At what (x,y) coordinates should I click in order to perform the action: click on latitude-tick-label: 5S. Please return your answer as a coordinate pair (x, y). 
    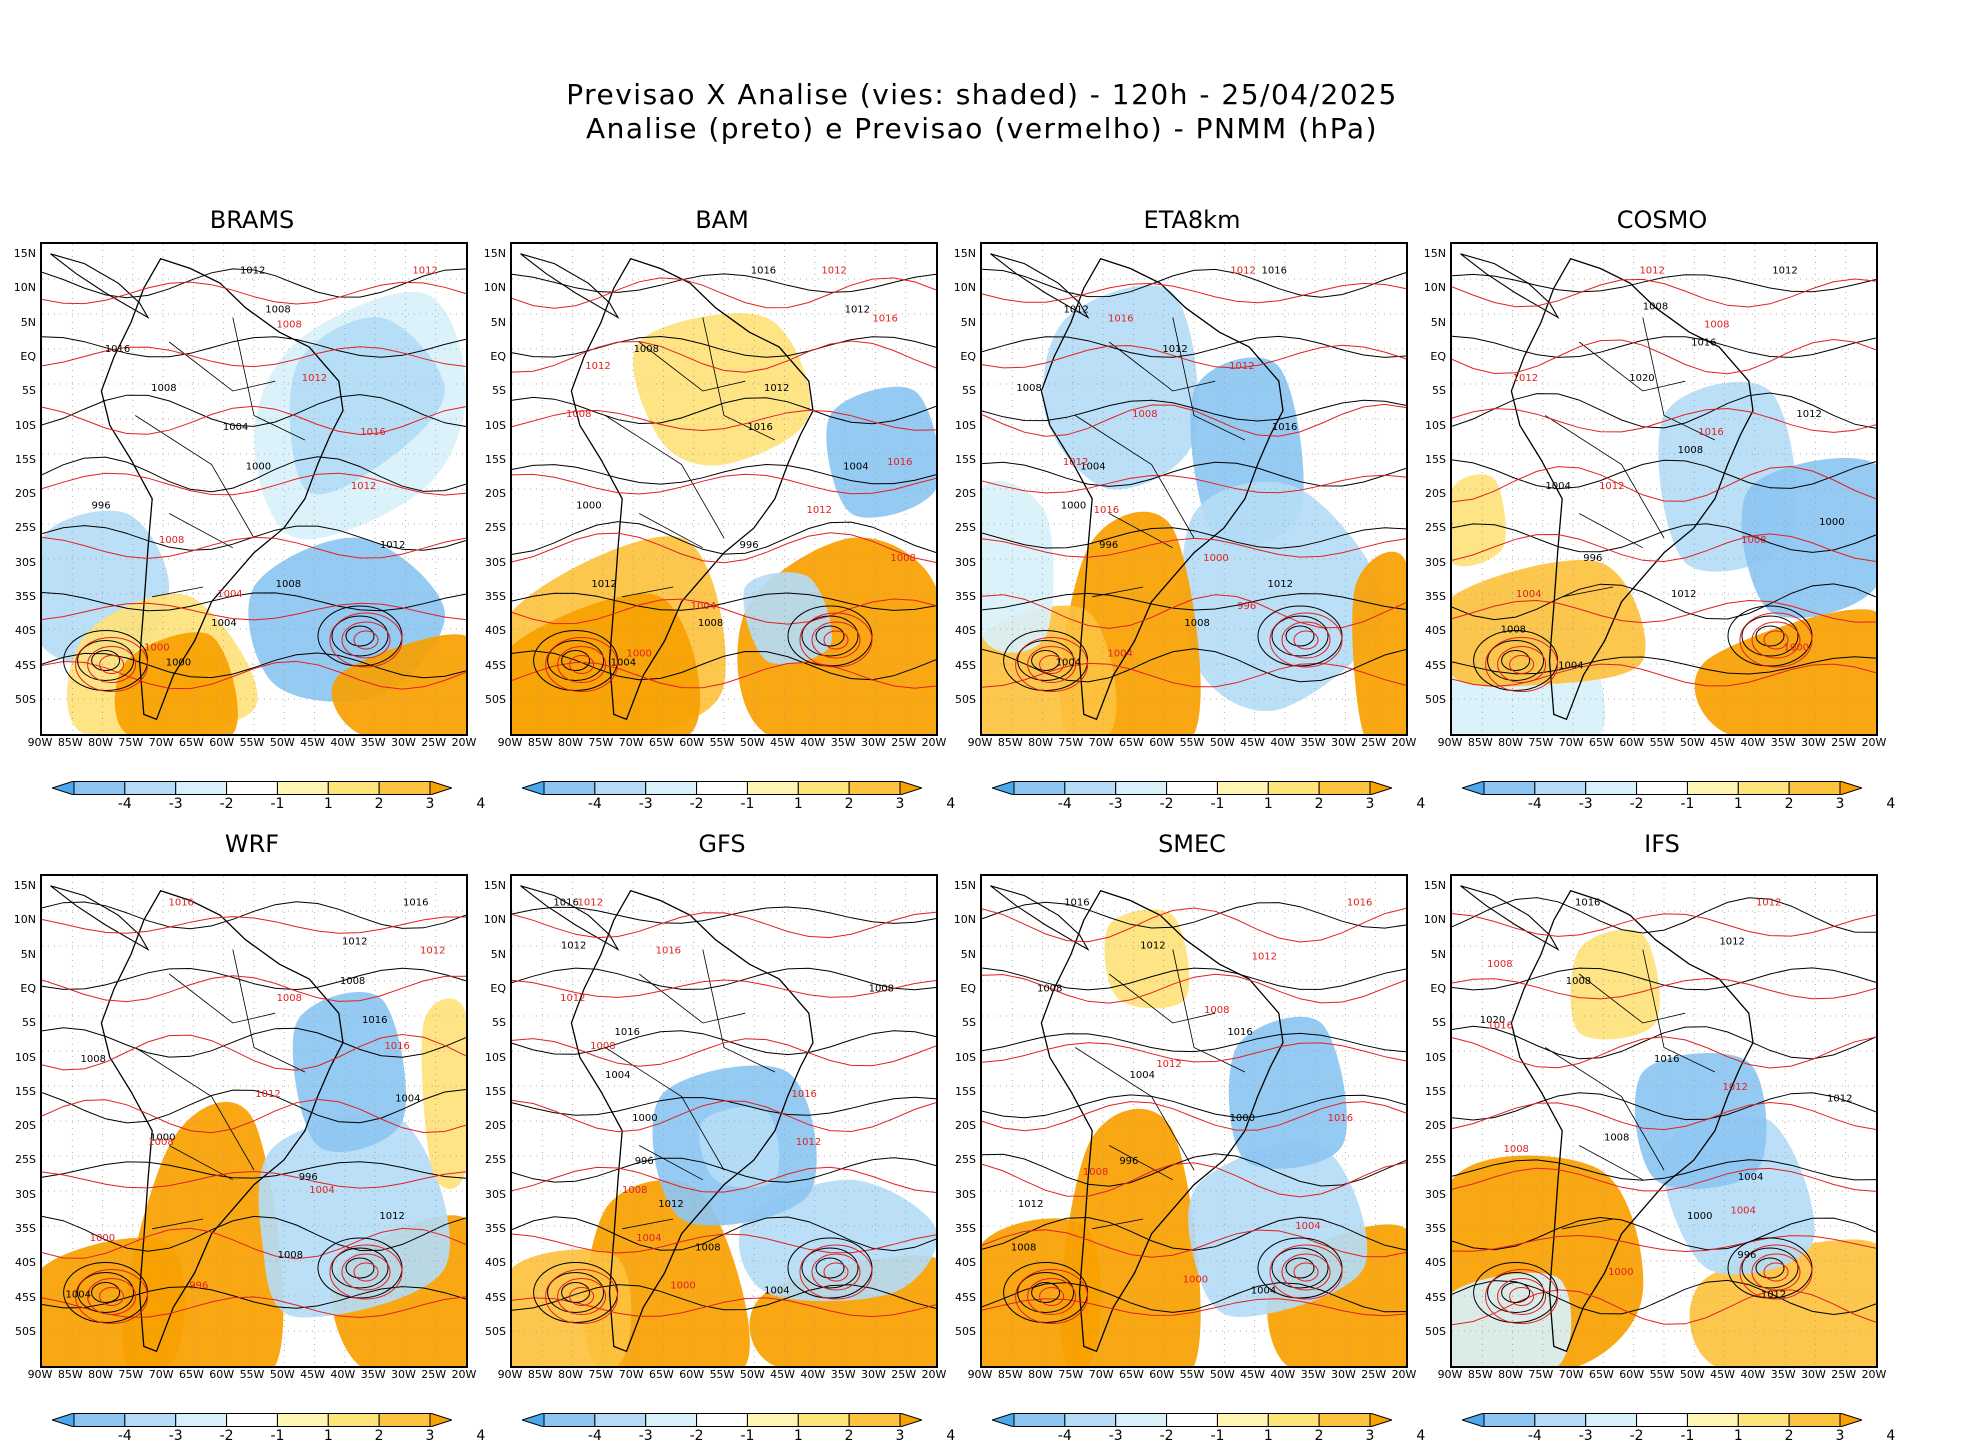
    Looking at the image, I should click on (499, 391).